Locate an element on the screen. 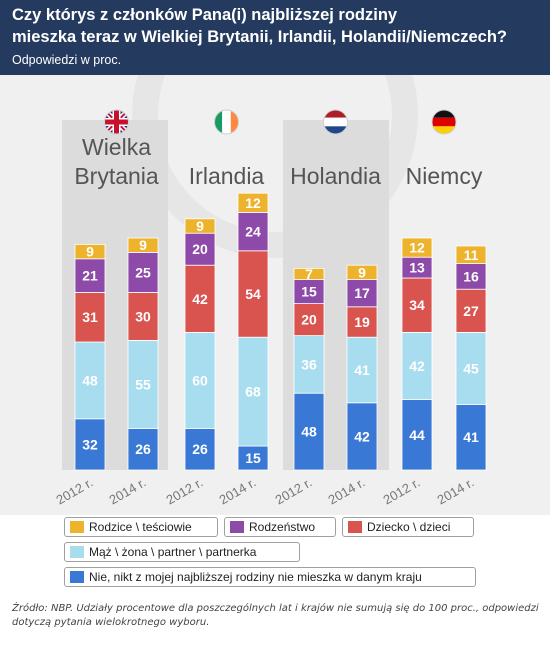 Image resolution: width=550 pixels, height=648 pixels. watermark-ring is located at coordinates (275, 166).